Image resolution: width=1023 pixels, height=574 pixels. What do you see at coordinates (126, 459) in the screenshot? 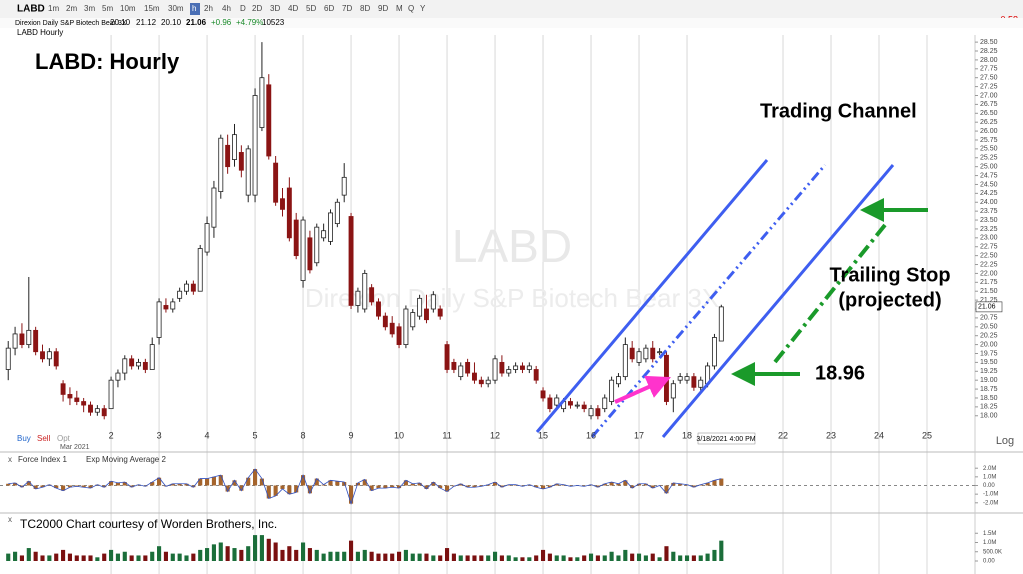
I see `indicator-average: Exp Moving Average 2` at bounding box center [126, 459].